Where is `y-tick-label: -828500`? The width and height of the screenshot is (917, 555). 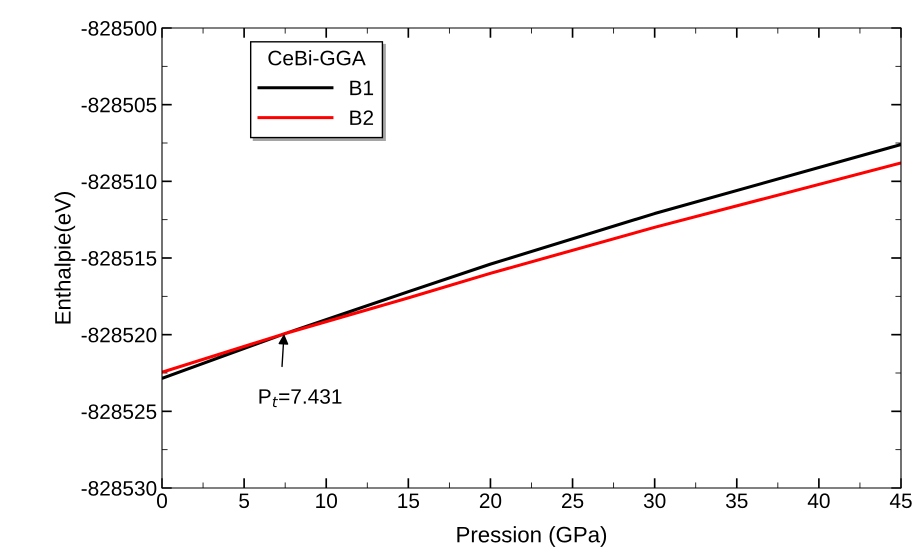 y-tick-label: -828500 is located at coordinates (119, 28).